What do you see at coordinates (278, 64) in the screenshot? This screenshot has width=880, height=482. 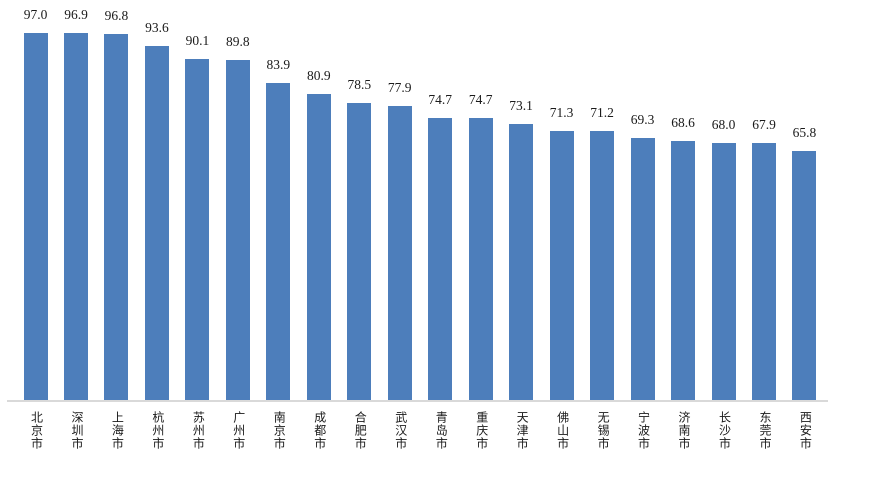 I see `value-label: 83.9` at bounding box center [278, 64].